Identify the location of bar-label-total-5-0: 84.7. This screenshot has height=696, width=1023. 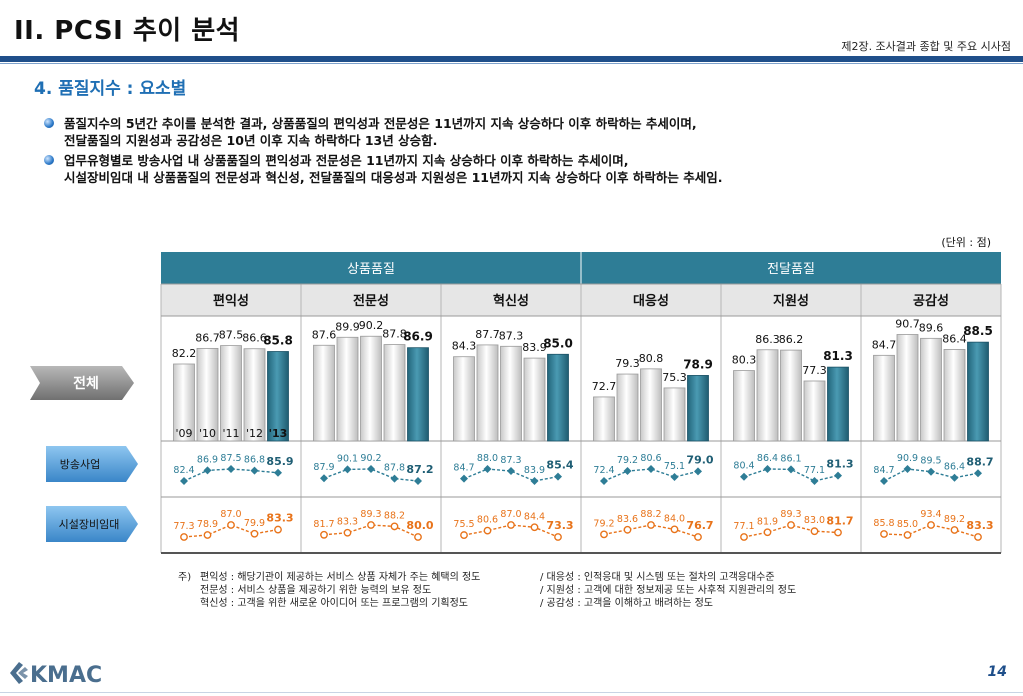
(884, 344).